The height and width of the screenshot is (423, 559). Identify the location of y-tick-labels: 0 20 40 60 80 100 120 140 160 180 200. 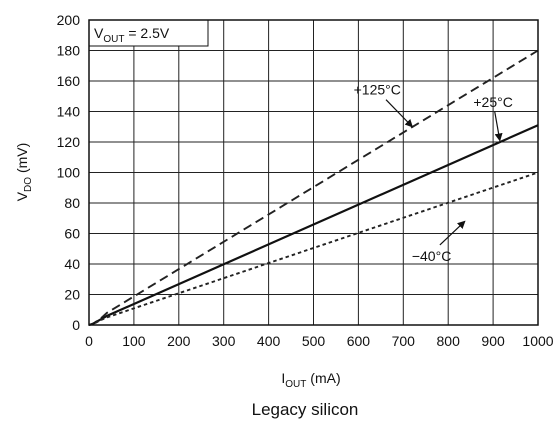
(69, 172).